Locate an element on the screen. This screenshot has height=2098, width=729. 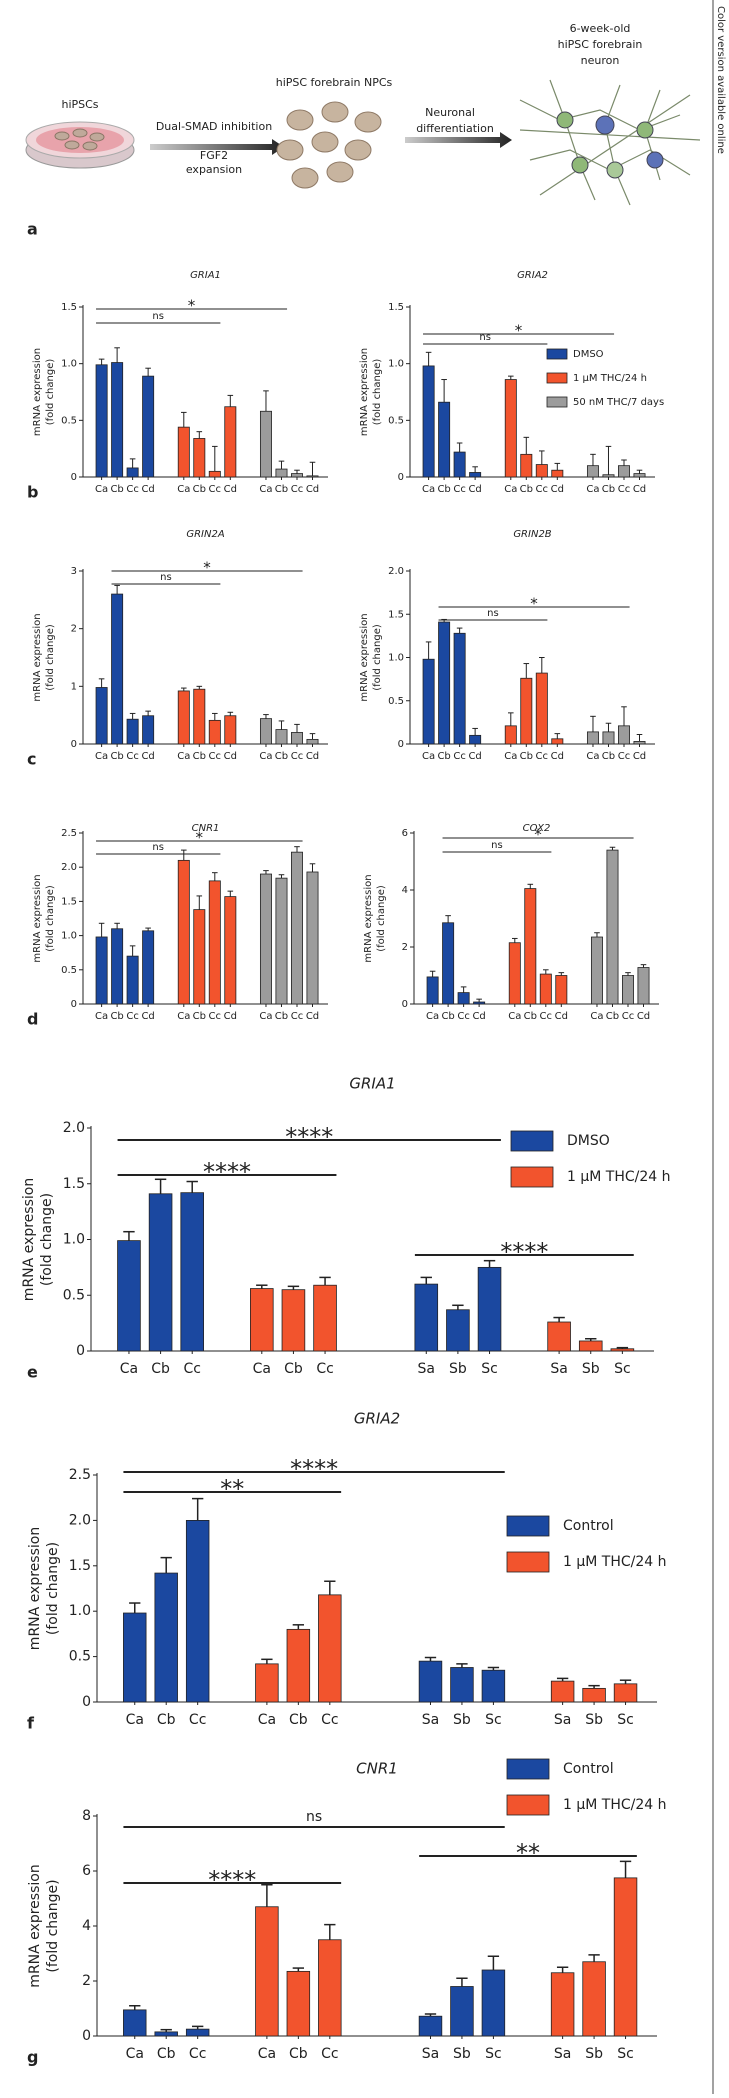
significance-label: **** is located at coordinates (314, 1469).